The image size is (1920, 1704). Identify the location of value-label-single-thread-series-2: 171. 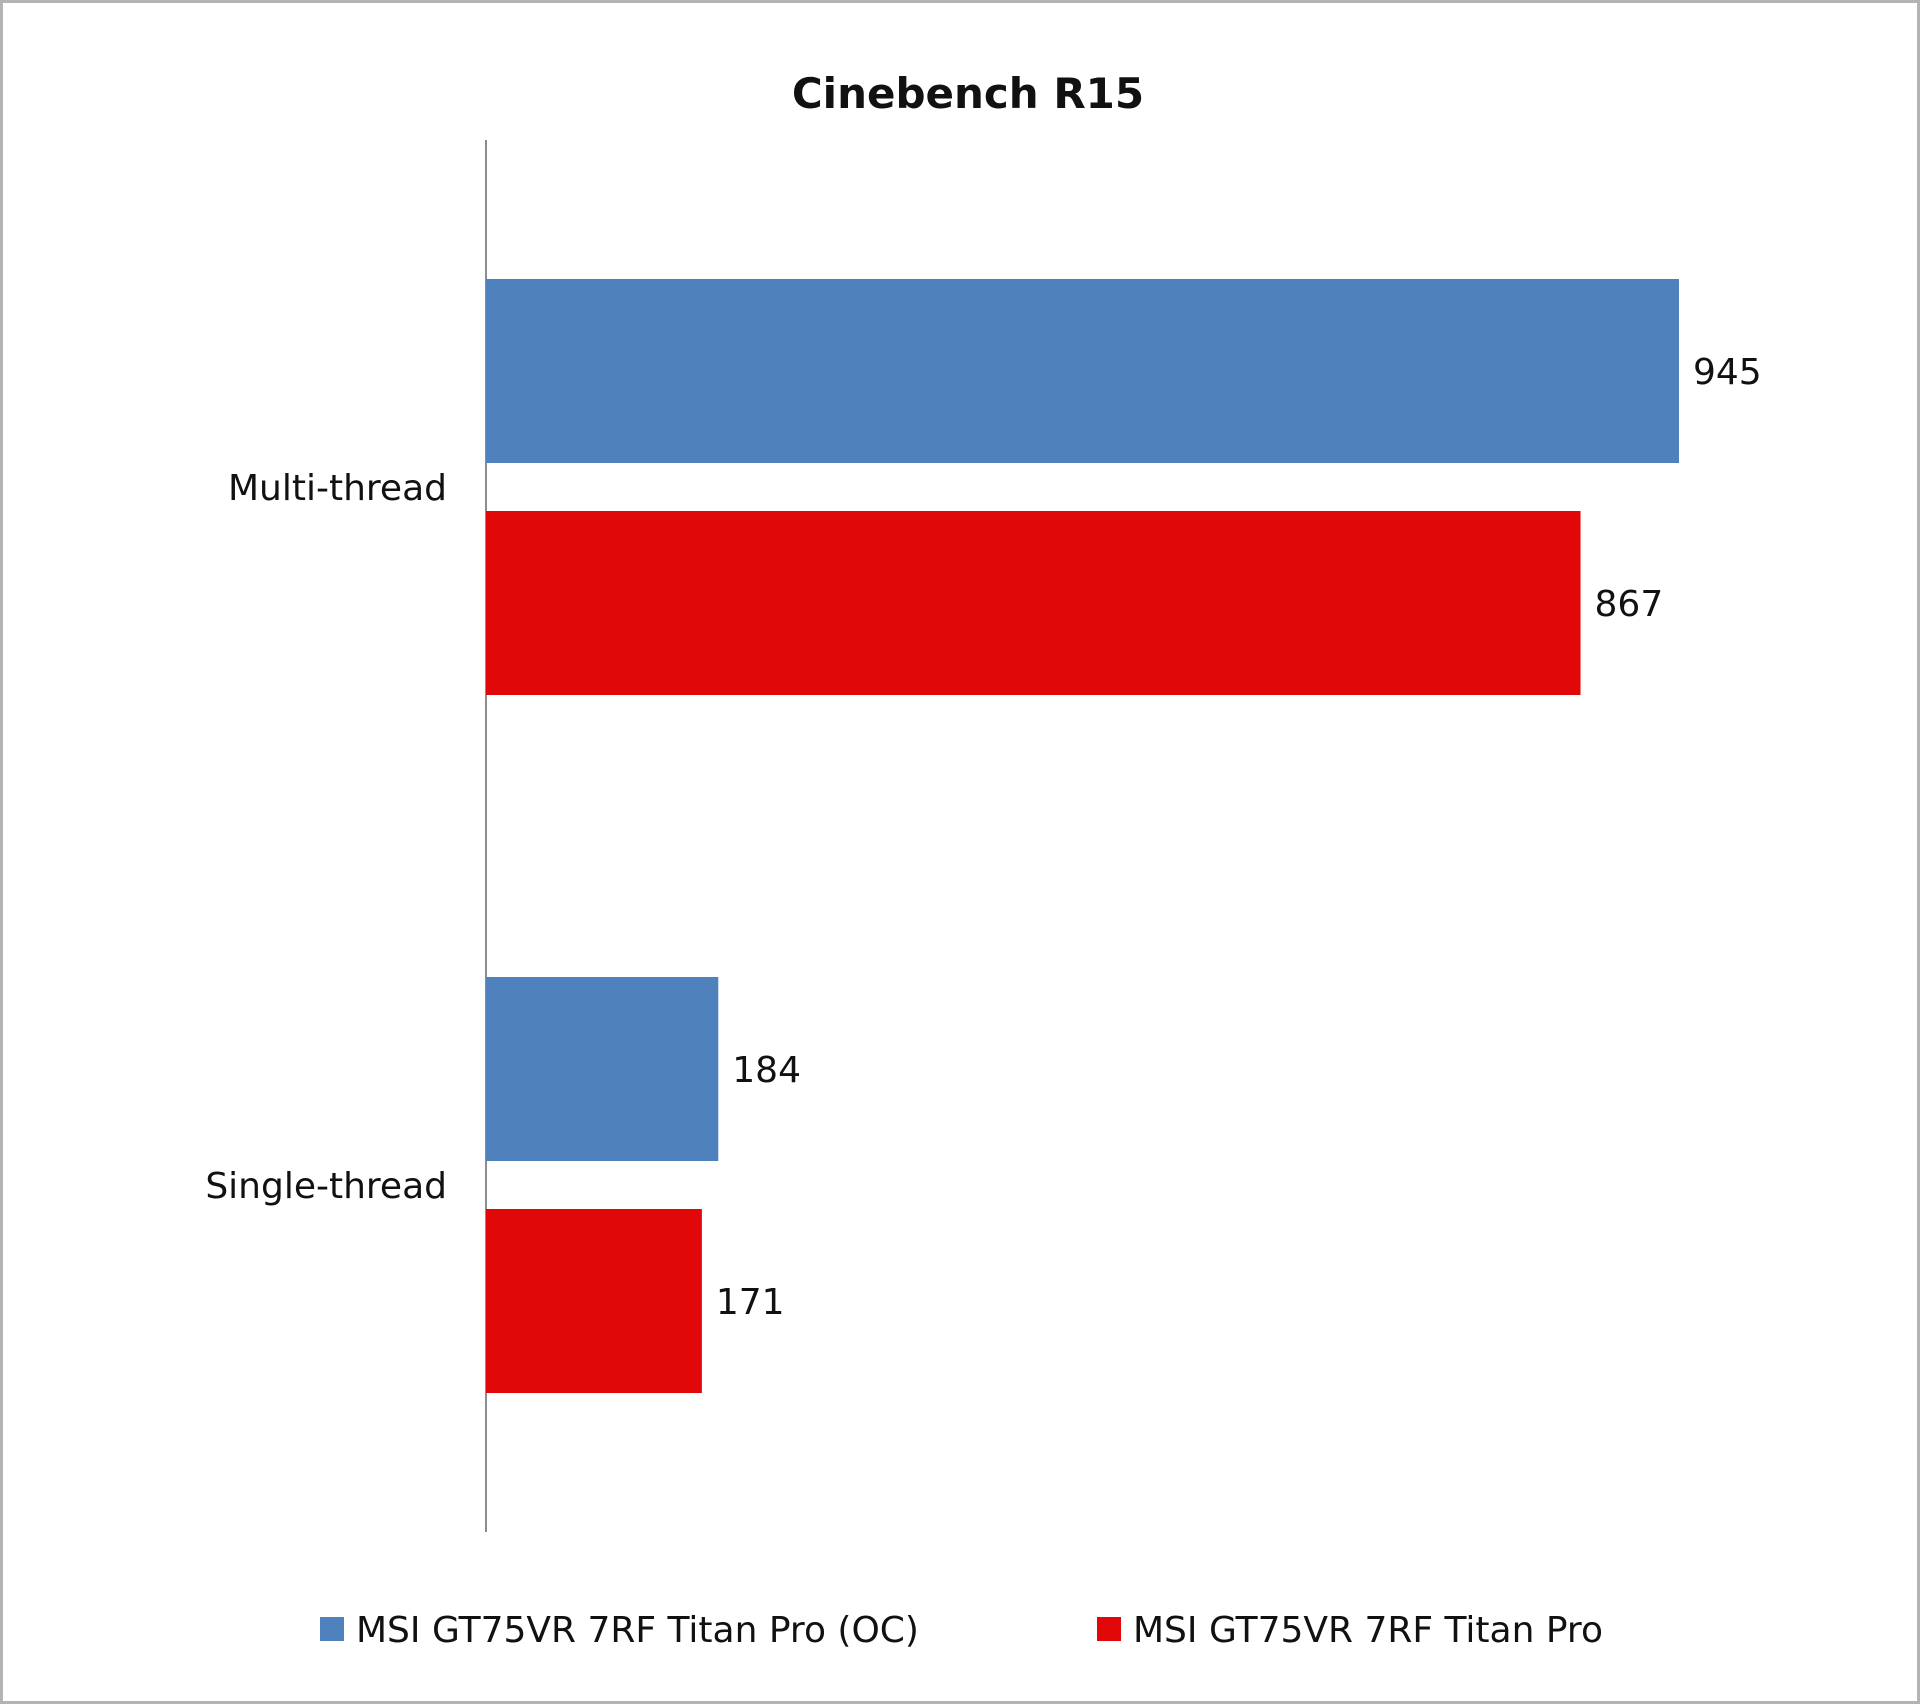
(750, 1302).